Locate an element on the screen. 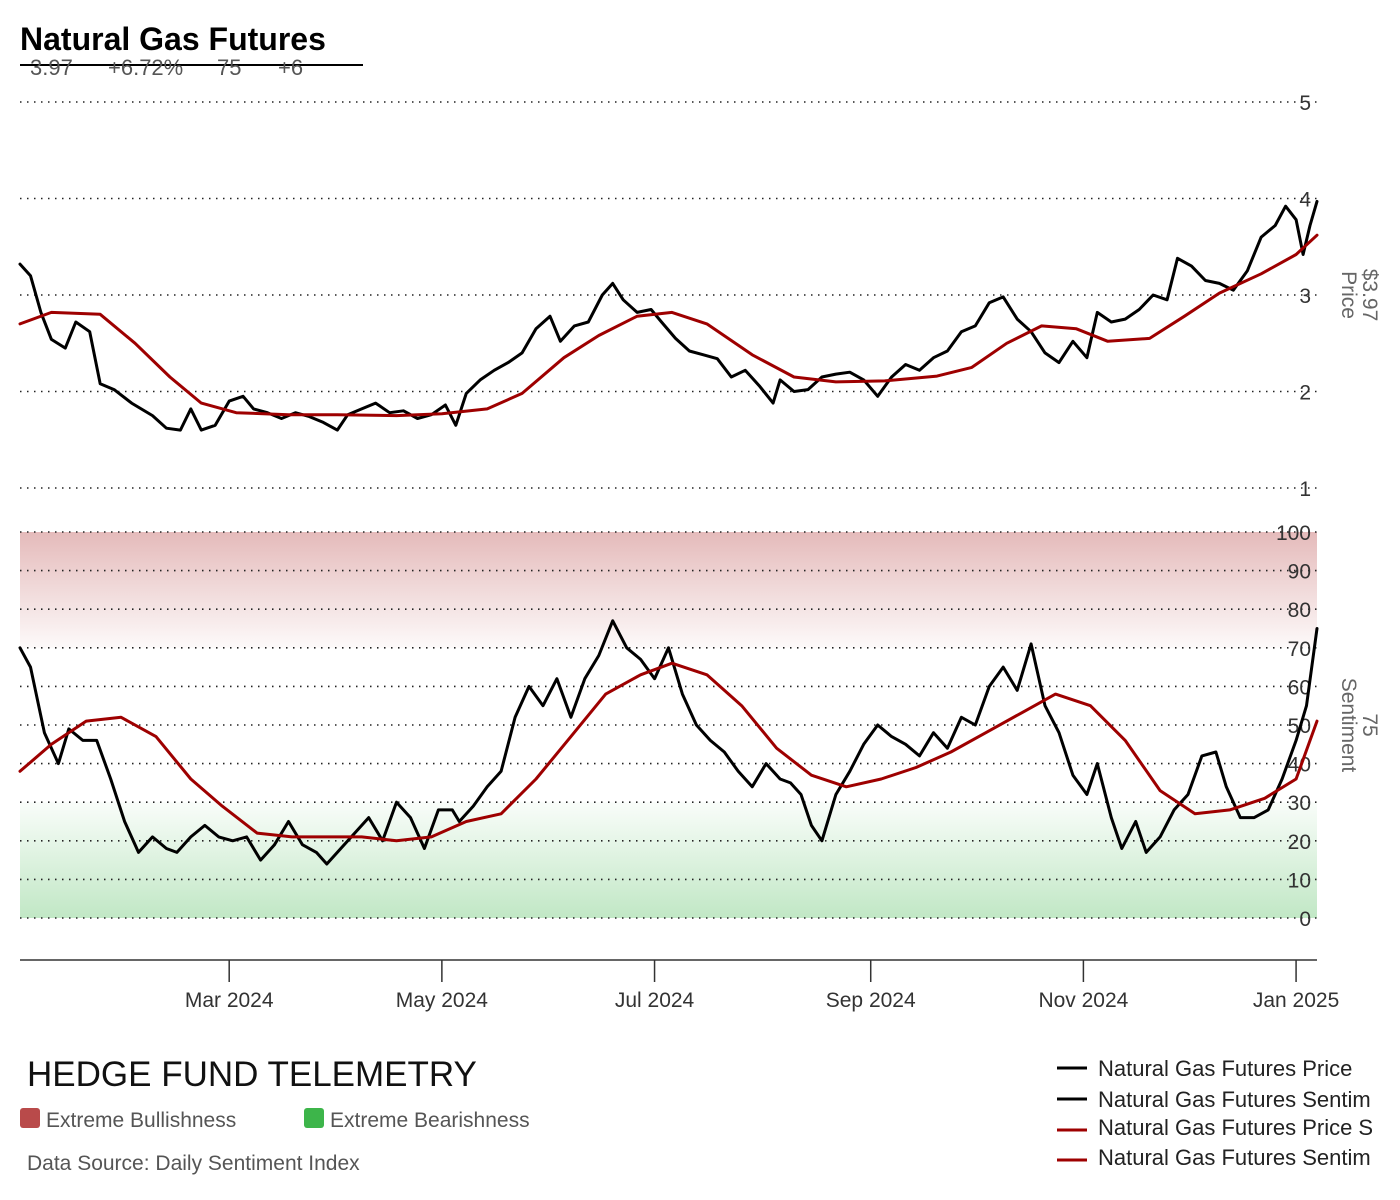 This screenshot has height=1200, width=1400. y-tick-label: 10 is located at coordinates (1299, 880).